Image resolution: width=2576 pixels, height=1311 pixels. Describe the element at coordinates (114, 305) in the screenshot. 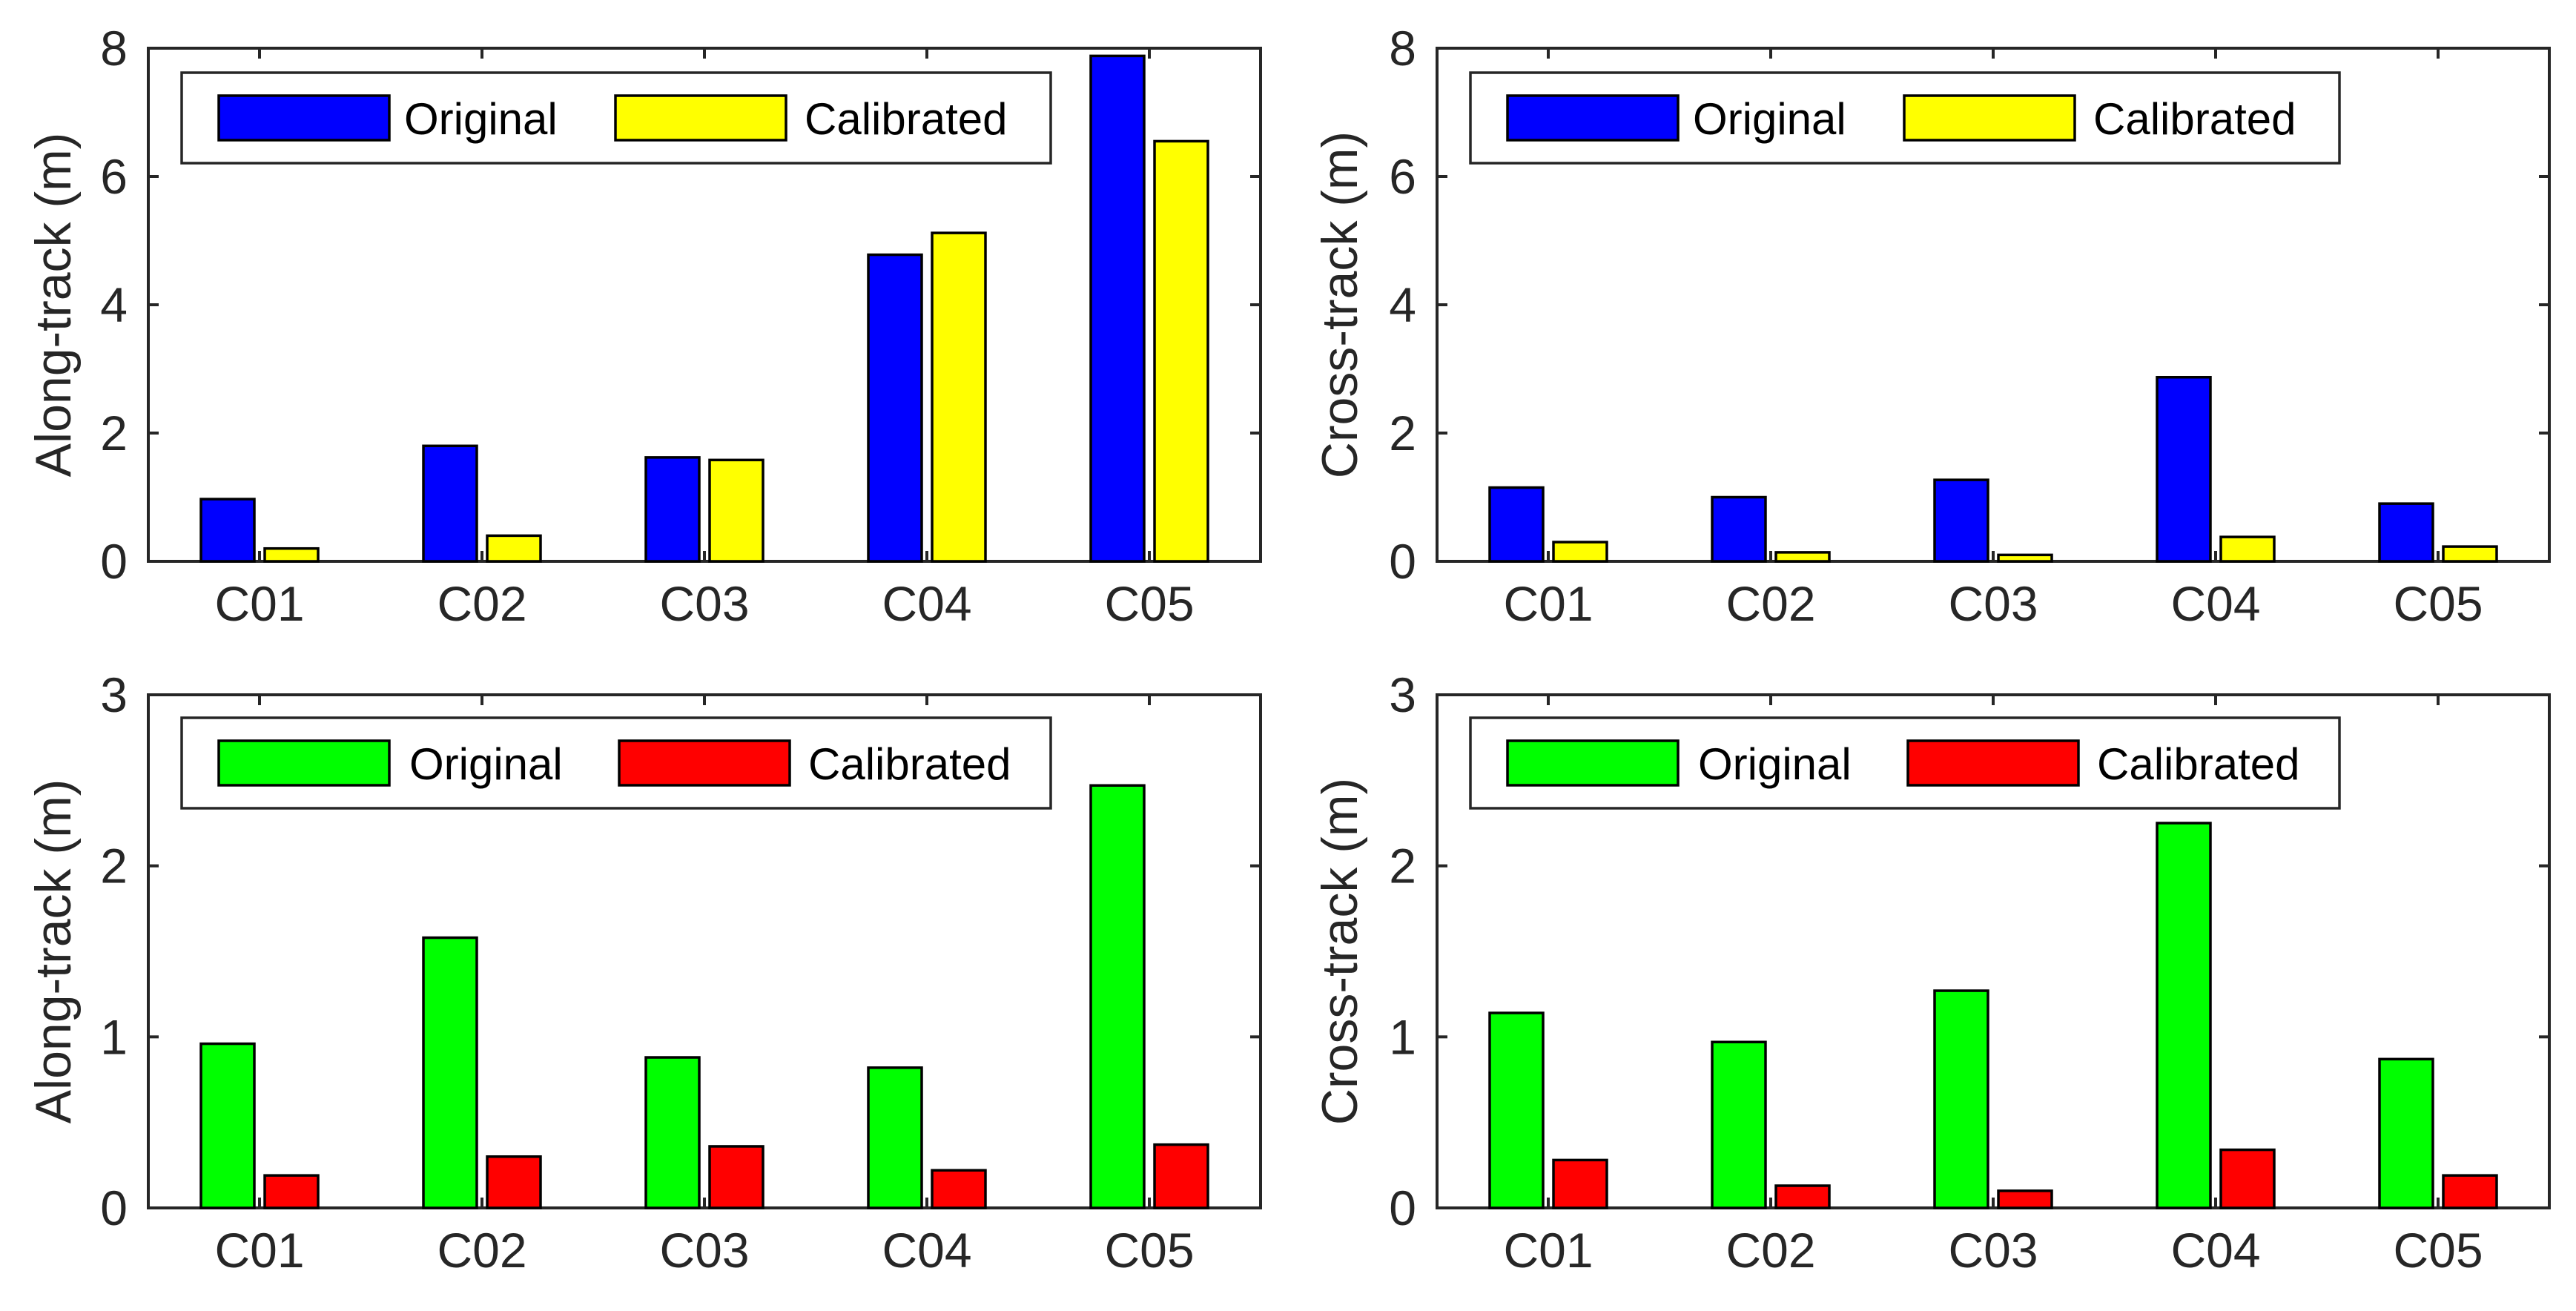

I see `y-tick-label: 4` at that location.